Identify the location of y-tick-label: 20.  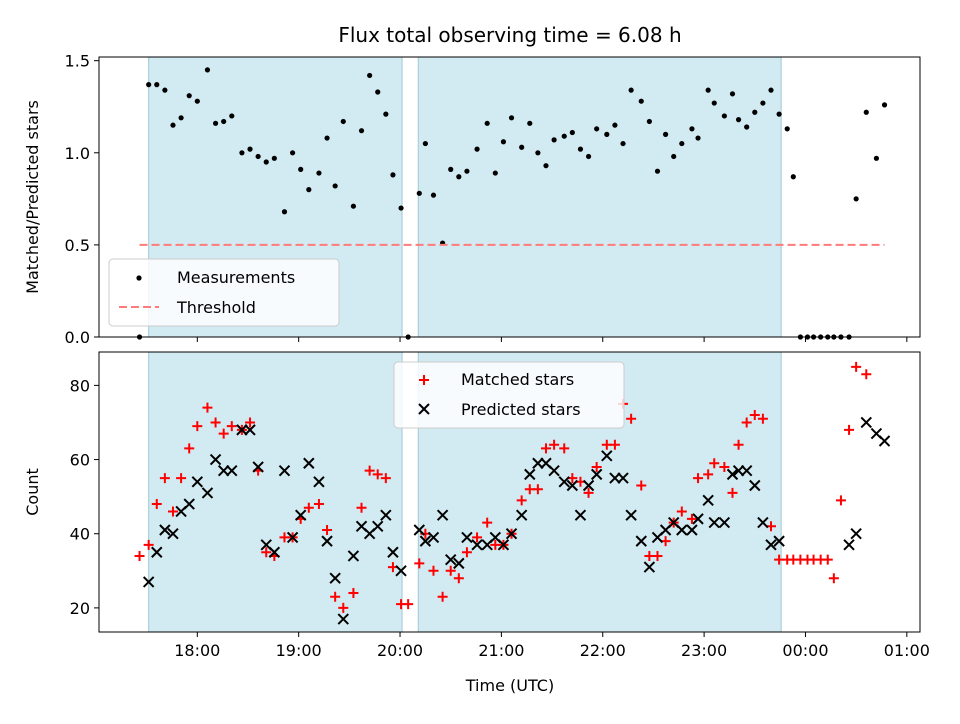
(80, 608).